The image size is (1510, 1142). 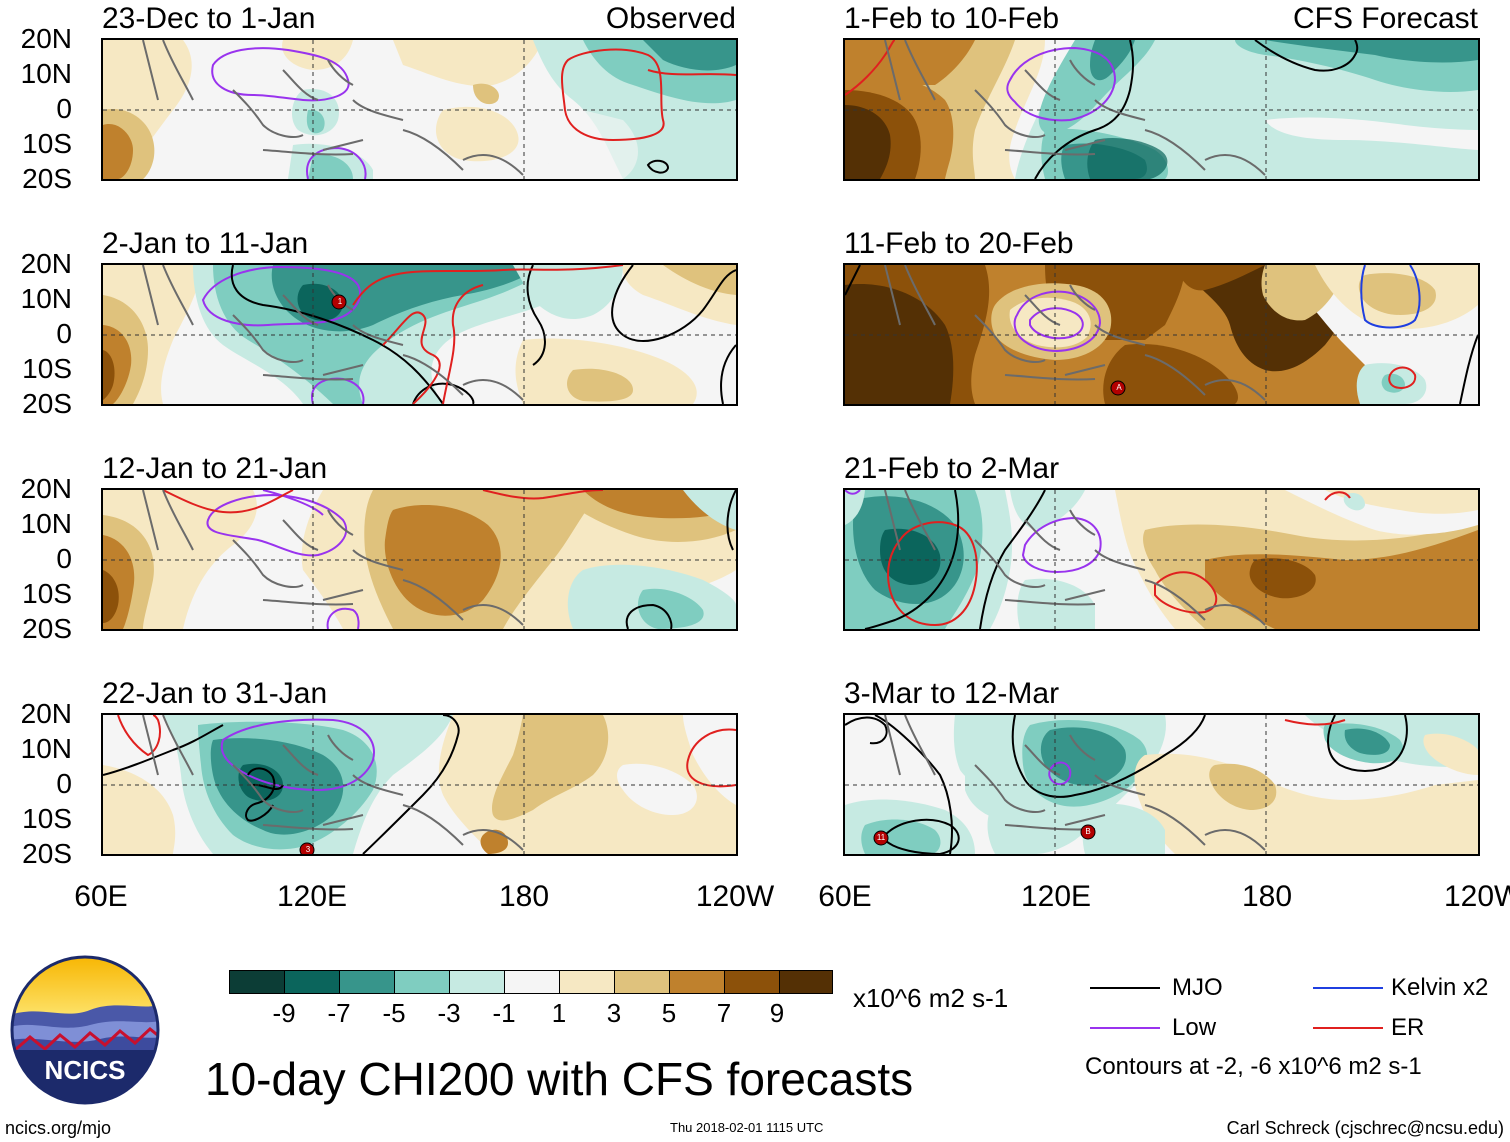 I want to click on map-panel-6: A, so click(x=1161, y=334).